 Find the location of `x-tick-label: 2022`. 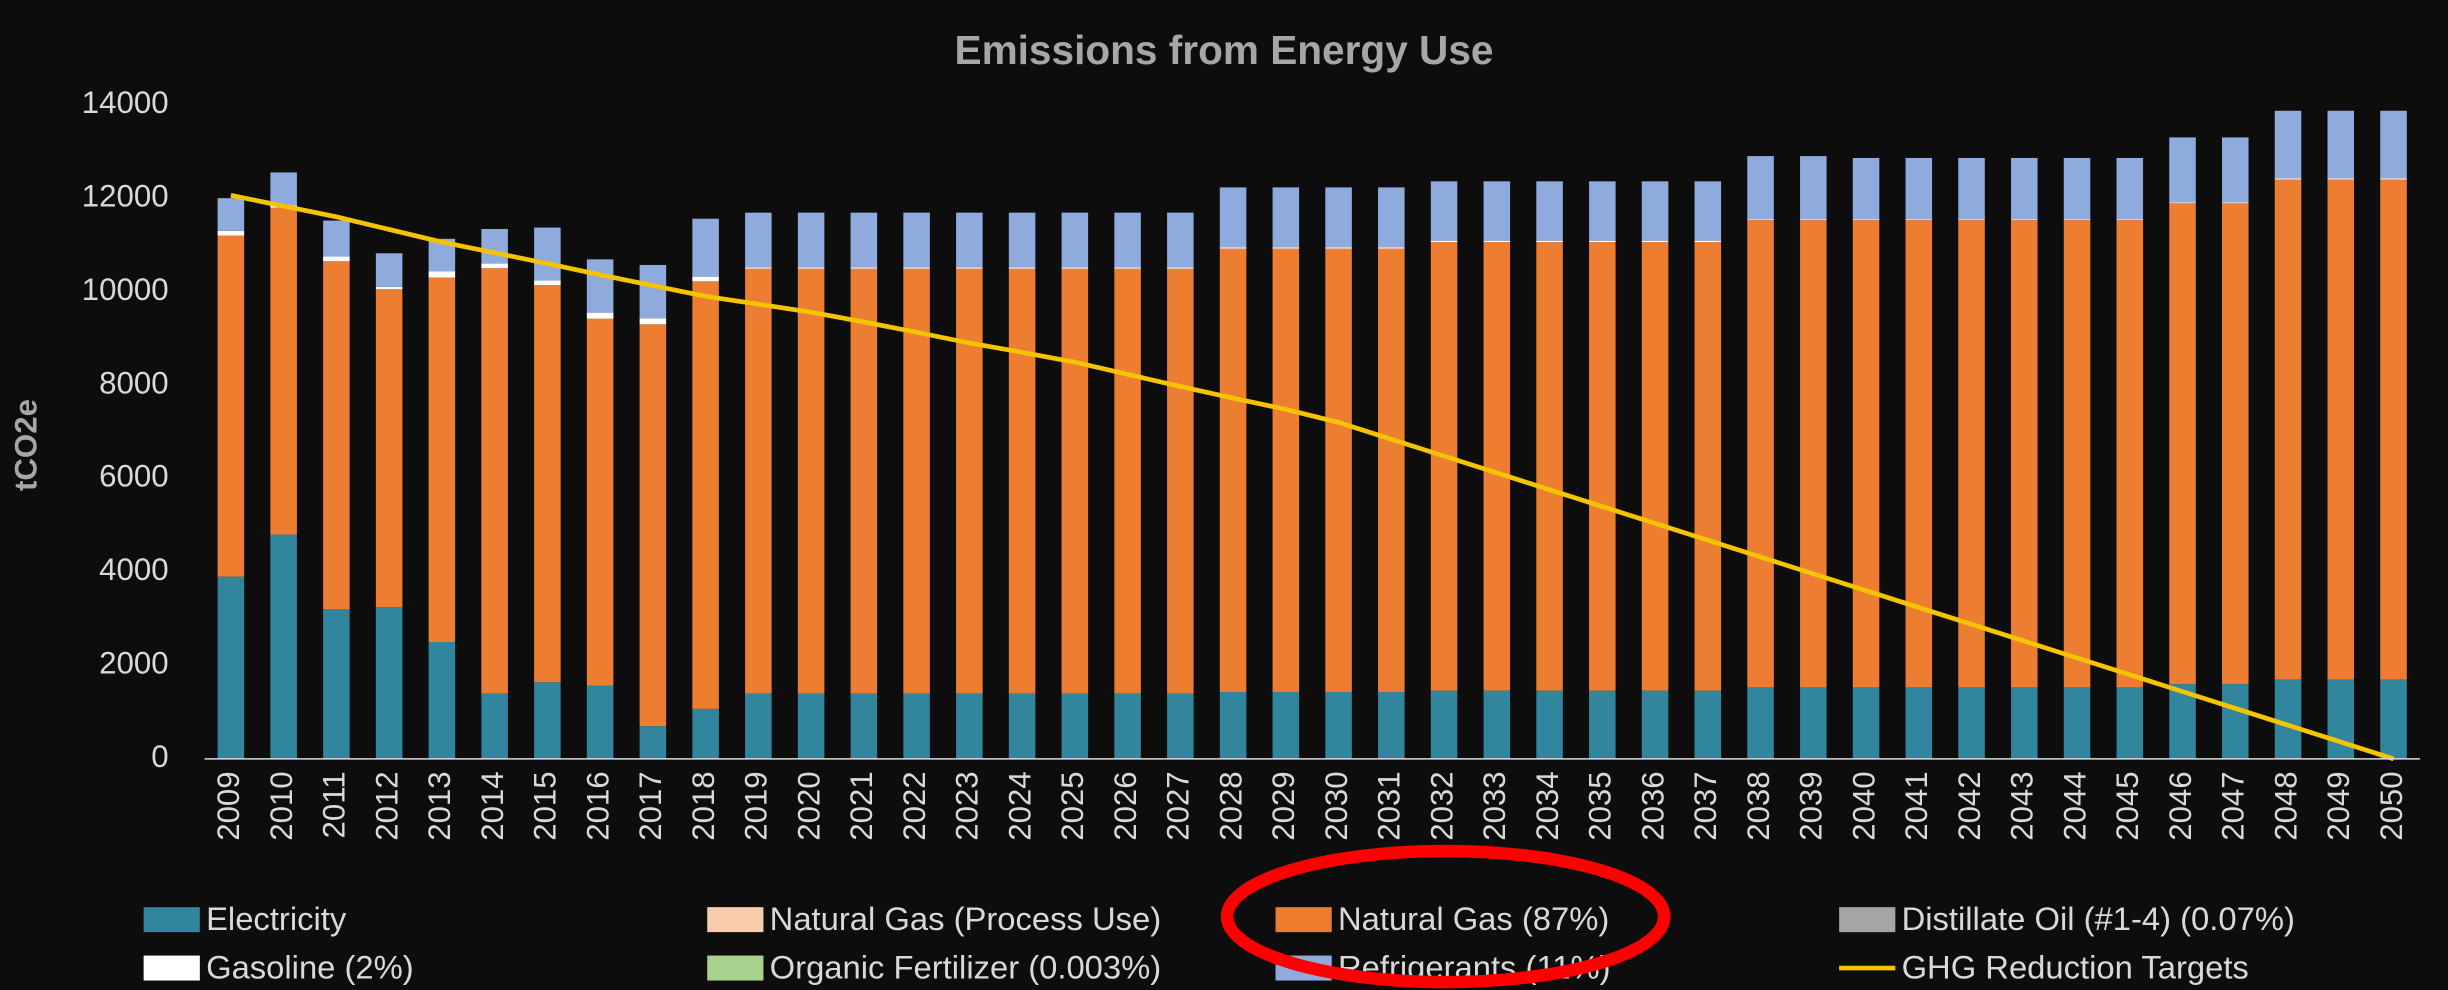

x-tick-label: 2022 is located at coordinates (914, 805).